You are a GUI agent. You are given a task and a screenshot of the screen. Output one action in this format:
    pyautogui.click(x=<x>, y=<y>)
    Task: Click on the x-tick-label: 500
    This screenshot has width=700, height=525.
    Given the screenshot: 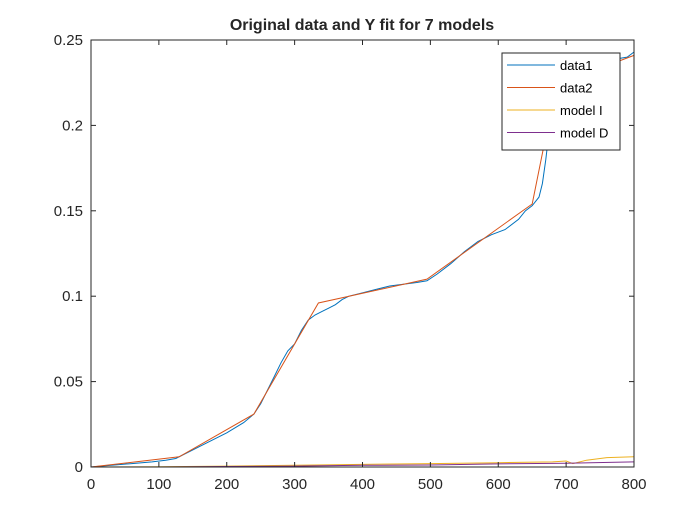 What is the action you would take?
    pyautogui.click(x=430, y=484)
    